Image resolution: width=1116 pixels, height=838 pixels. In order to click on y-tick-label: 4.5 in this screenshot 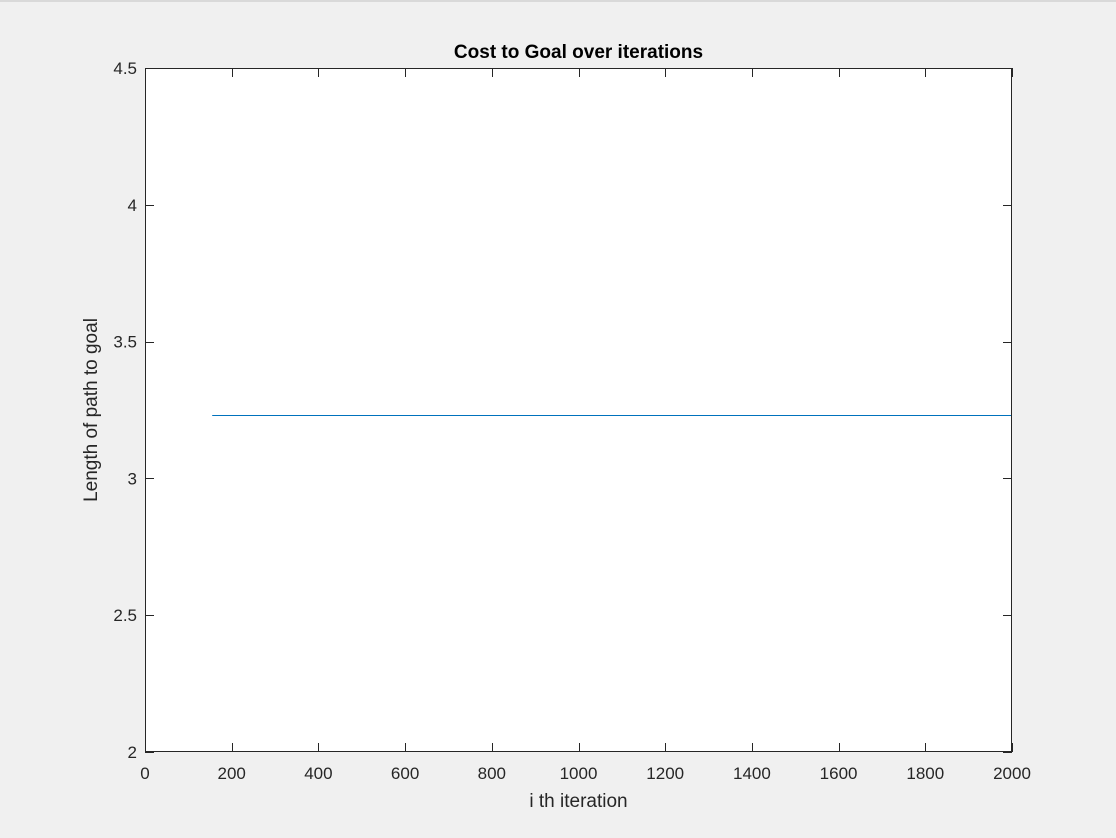, I will do `click(125, 68)`.